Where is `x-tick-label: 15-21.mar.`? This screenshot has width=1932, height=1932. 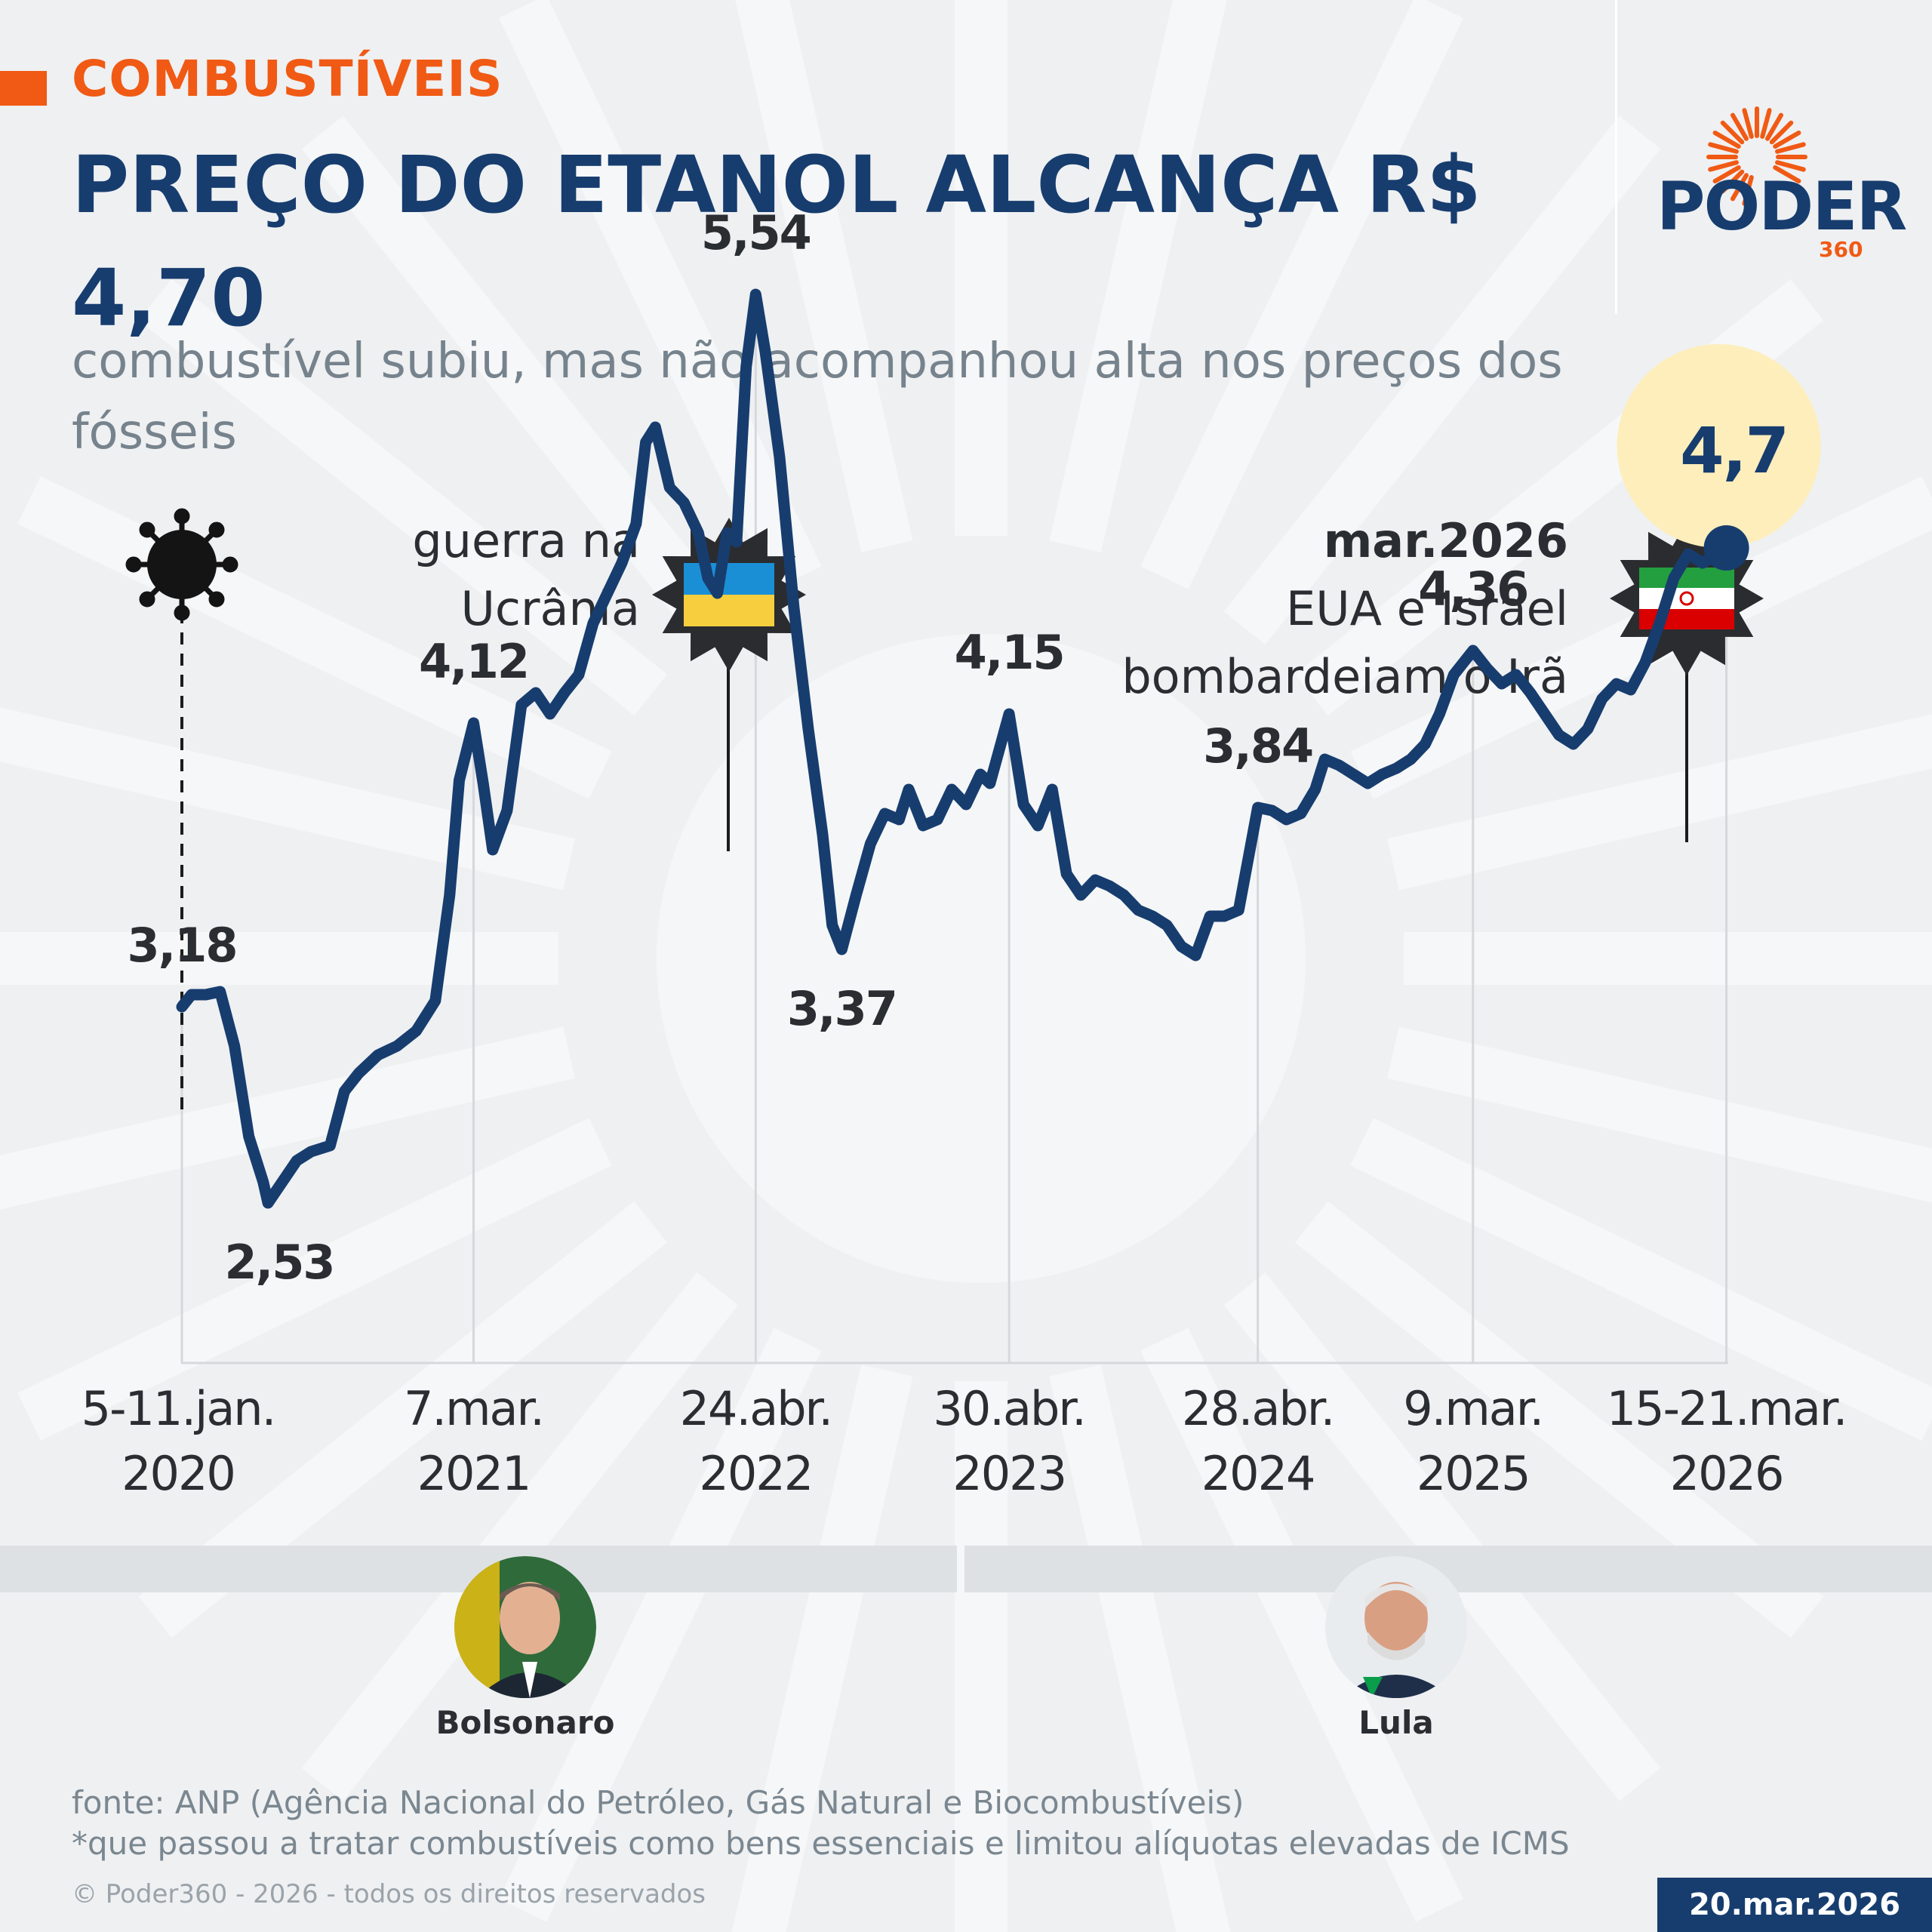
x-tick-label: 15-21.mar. is located at coordinates (1727, 1408).